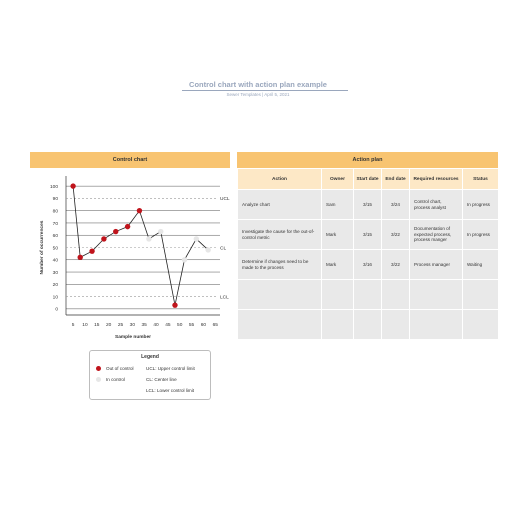  What do you see at coordinates (279, 204) in the screenshot?
I see `cell-action: Analyze chart` at bounding box center [279, 204].